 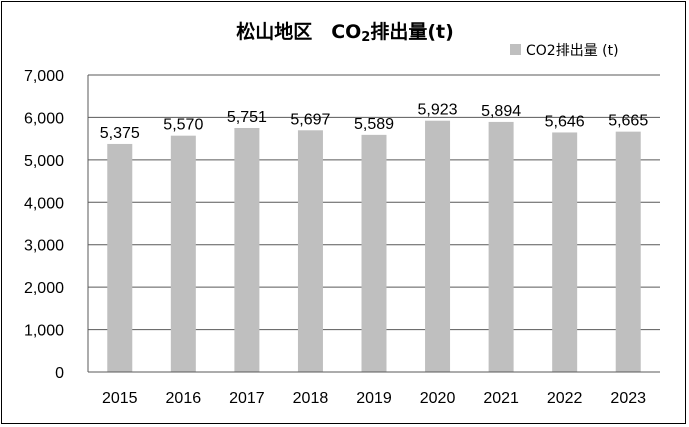 What do you see at coordinates (247, 117) in the screenshot?
I see `data-label: 5,751` at bounding box center [247, 117].